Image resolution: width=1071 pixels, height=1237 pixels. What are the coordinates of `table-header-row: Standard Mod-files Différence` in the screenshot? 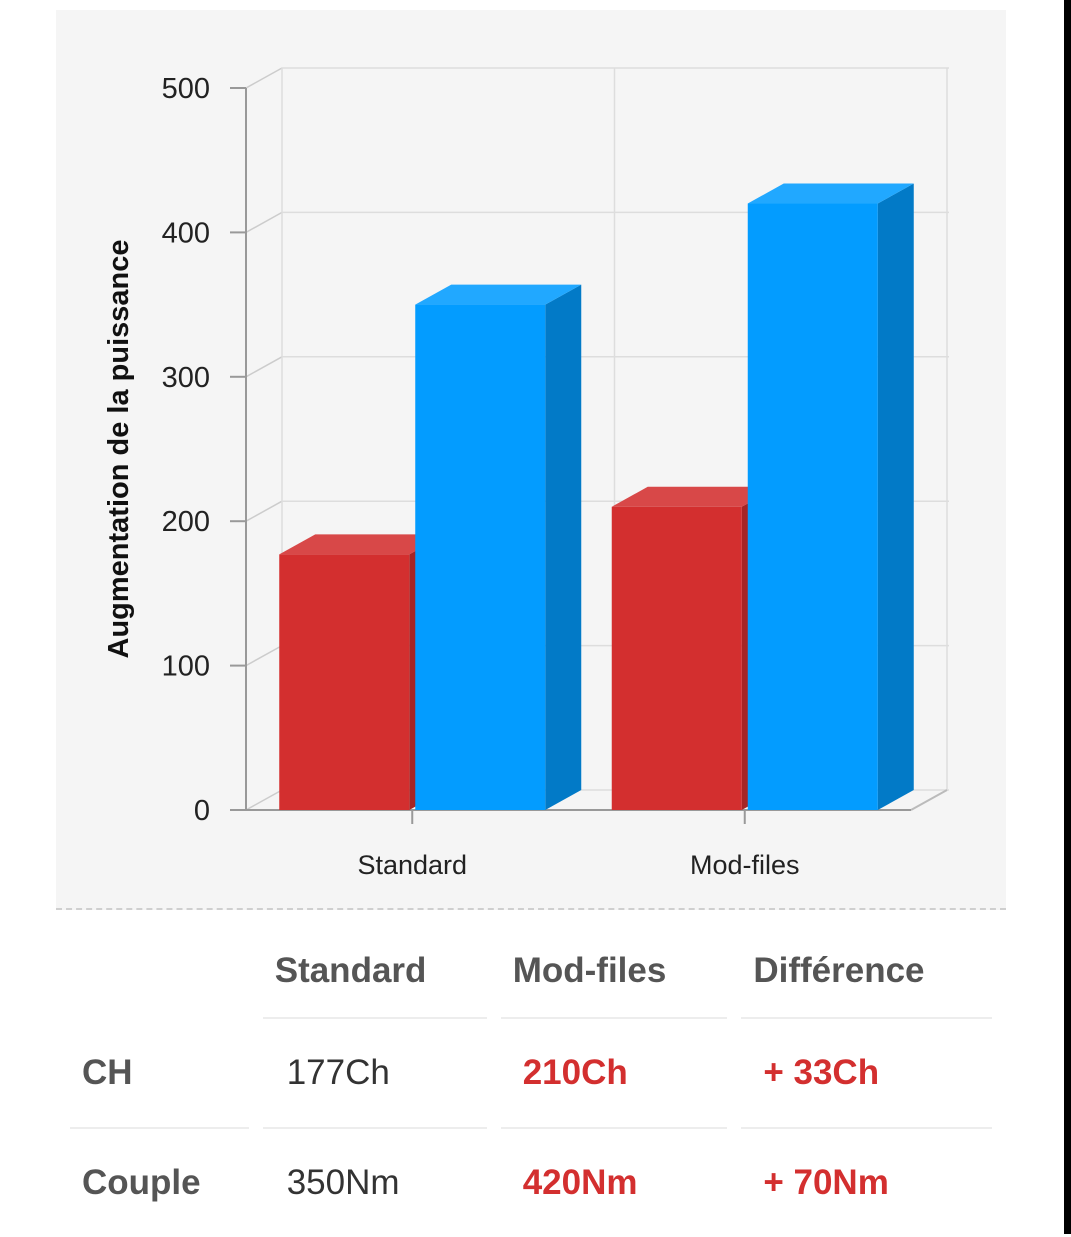 It's located at (531, 972).